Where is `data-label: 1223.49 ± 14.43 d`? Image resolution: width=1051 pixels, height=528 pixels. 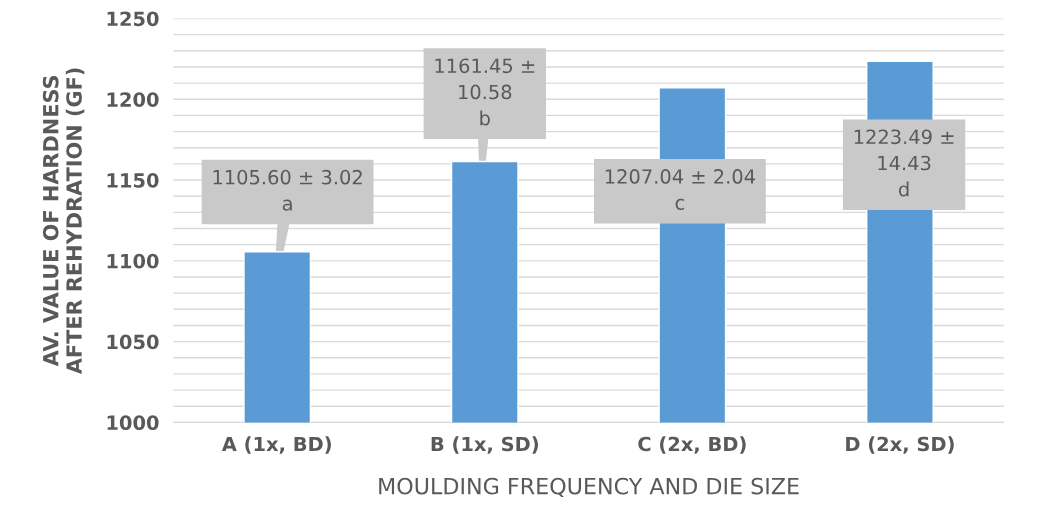 data-label: 1223.49 ± 14.43 d is located at coordinates (904, 163).